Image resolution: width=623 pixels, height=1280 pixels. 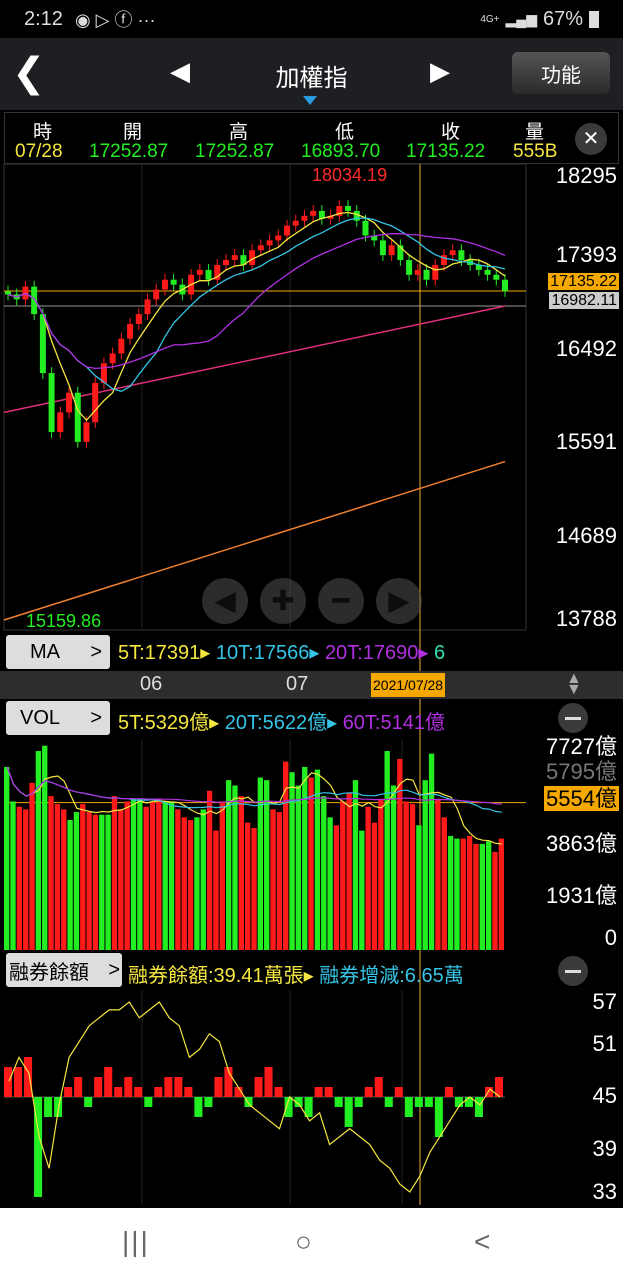 I want to click on month-label: 06, so click(x=151, y=684).